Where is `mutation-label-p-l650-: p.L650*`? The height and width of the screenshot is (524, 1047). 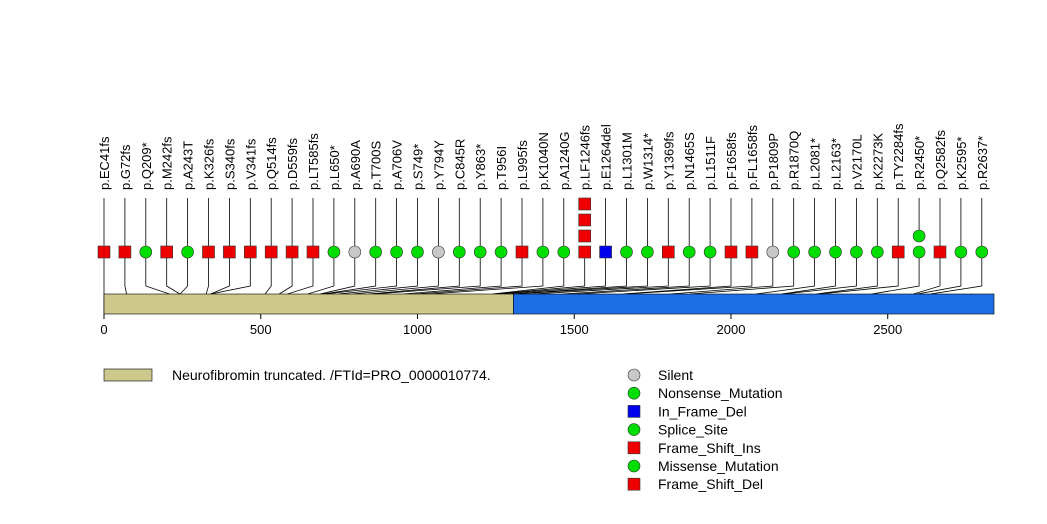
mutation-label-p-l650-: p.L650* is located at coordinates (334, 167).